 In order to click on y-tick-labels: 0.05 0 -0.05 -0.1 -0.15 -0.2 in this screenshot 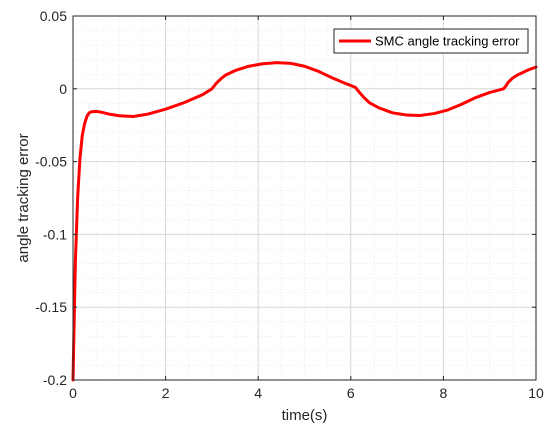, I will do `click(51, 198)`.